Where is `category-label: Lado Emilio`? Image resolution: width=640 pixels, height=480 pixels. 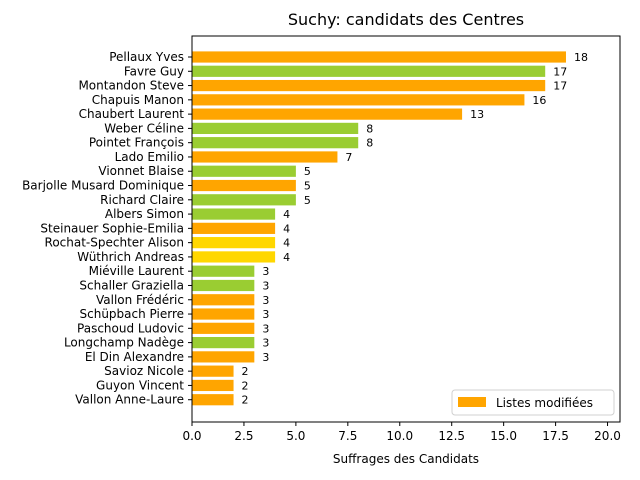 category-label: Lado Emilio is located at coordinates (149, 157).